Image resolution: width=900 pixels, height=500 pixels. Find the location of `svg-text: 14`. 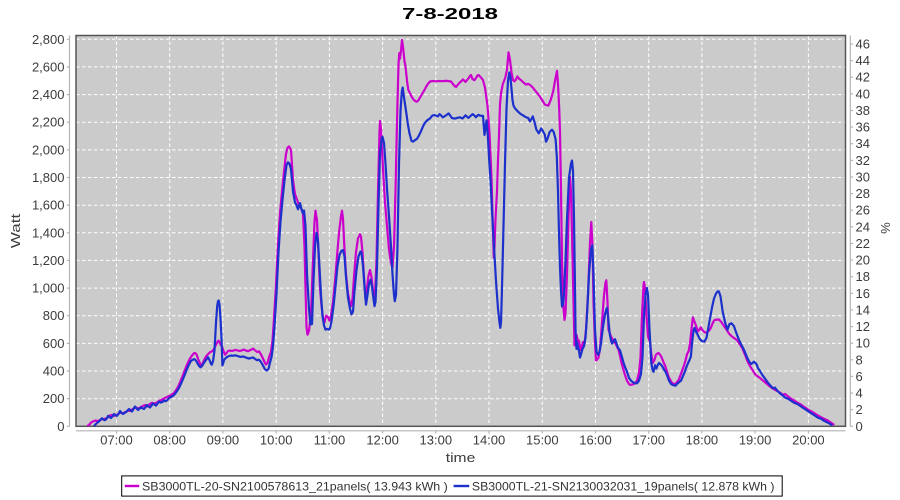

svg-text: 14 is located at coordinates (863, 309).